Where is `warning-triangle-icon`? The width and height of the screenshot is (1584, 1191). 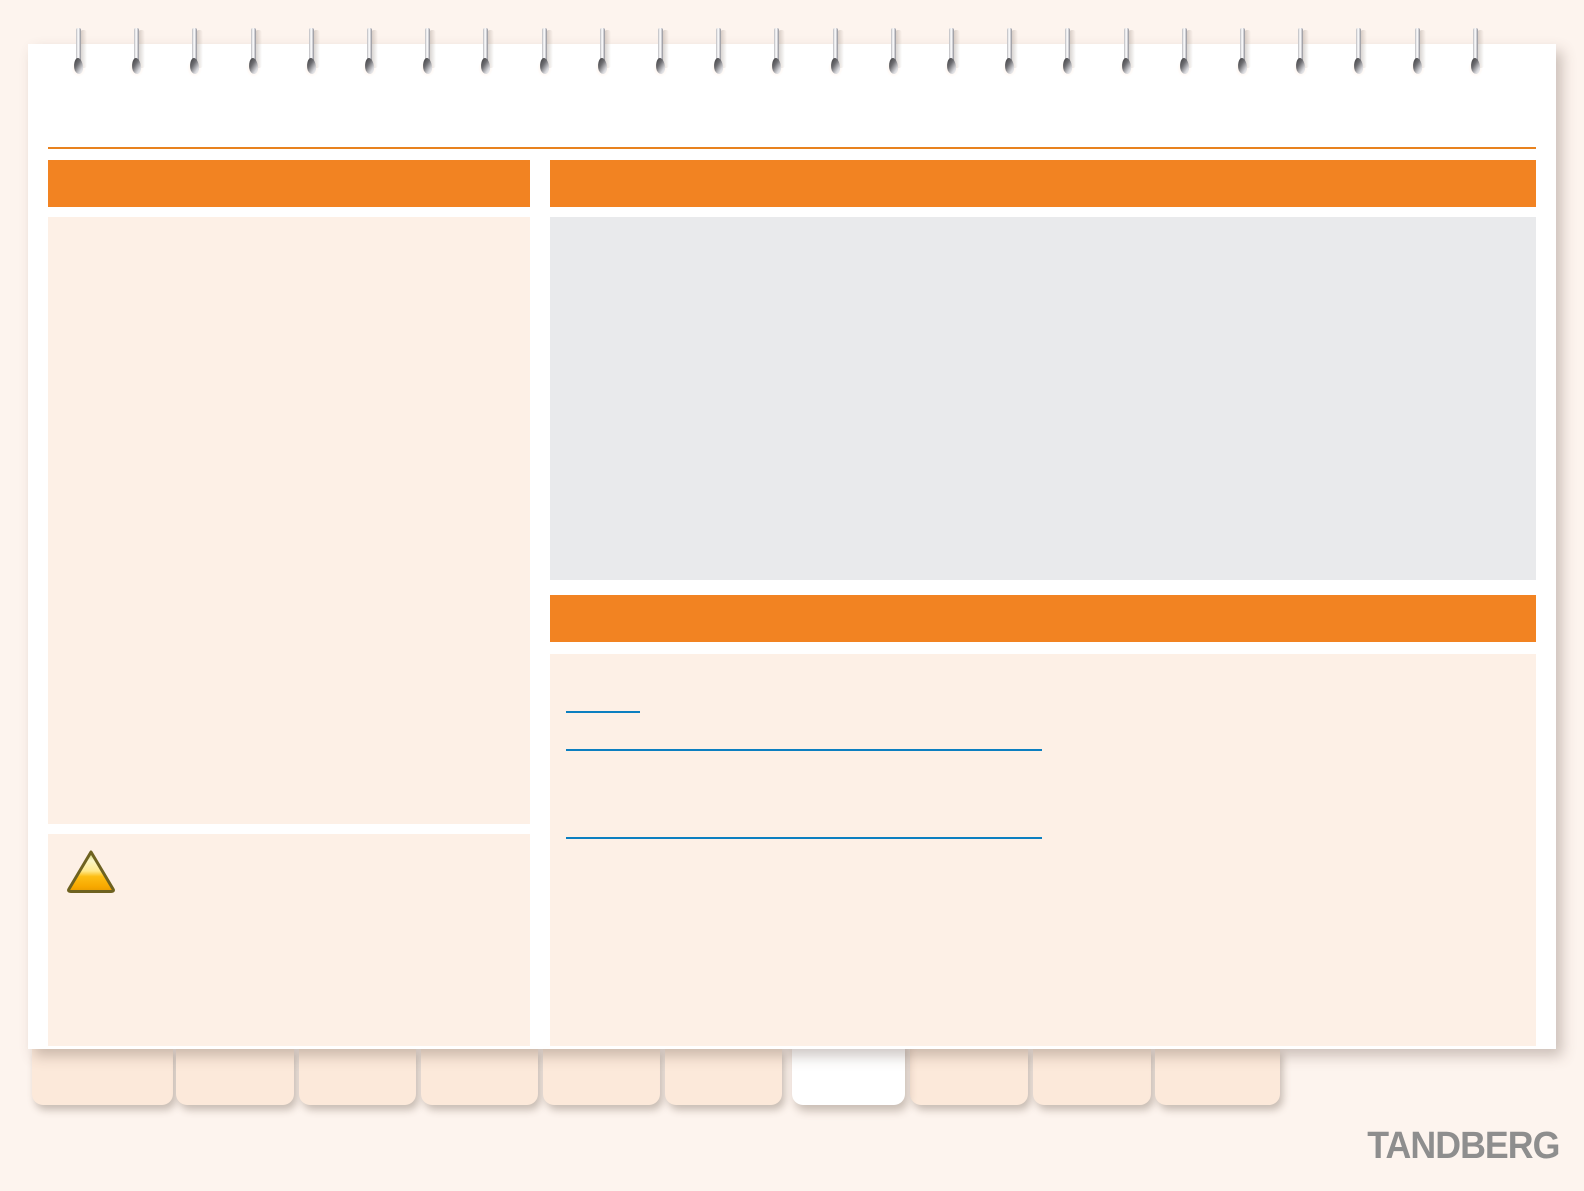
warning-triangle-icon is located at coordinates (91, 871).